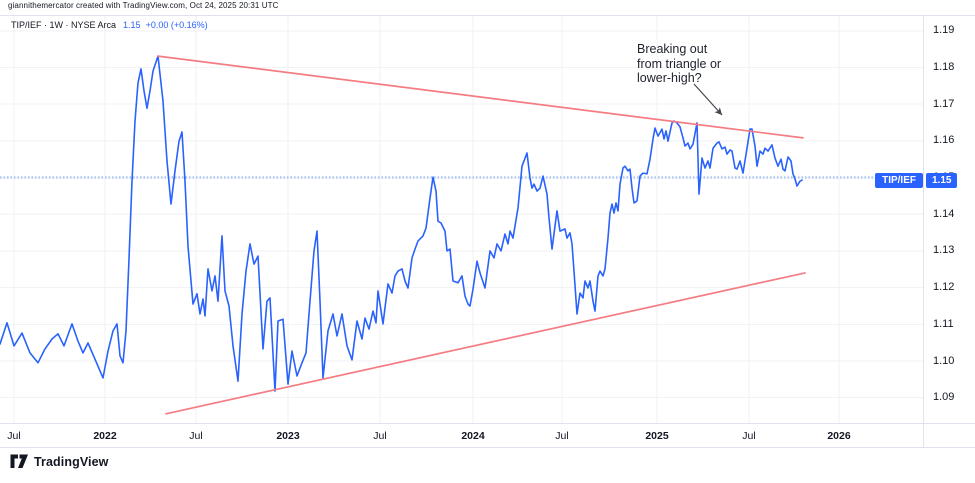 The image size is (975, 483). Describe the element at coordinates (944, 360) in the screenshot. I see `price-axis-label: 1.10` at that location.